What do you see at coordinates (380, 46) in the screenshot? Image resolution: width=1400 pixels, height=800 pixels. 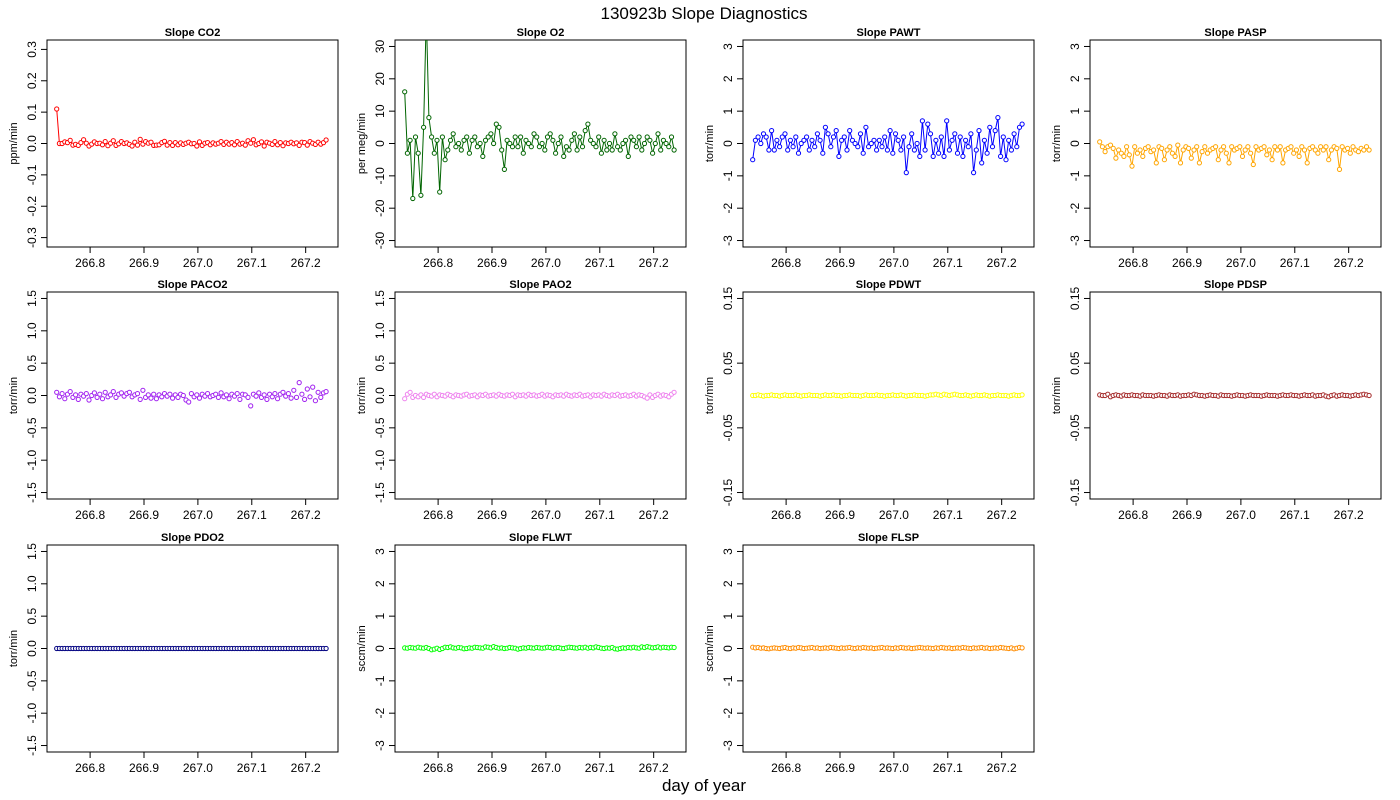 I see `y-tick-label: 30` at bounding box center [380, 46].